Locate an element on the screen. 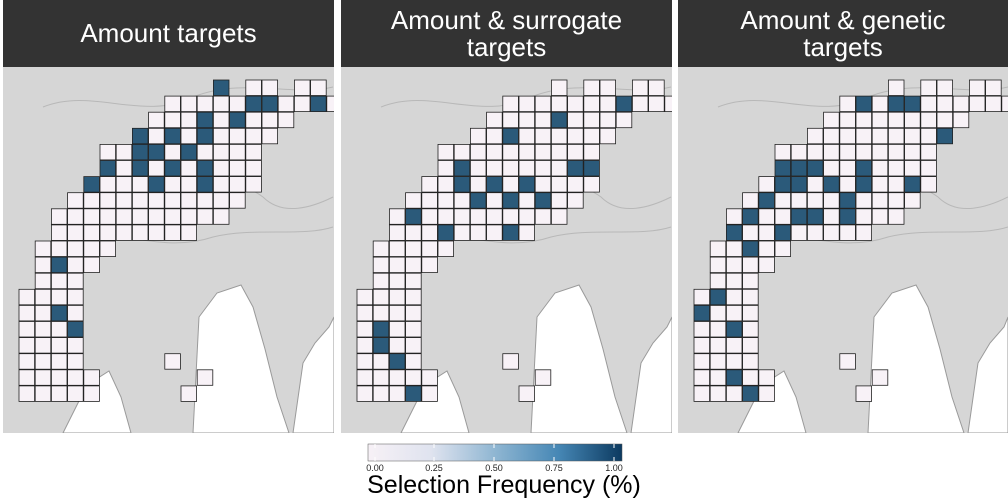  legend-tick: 0.25 is located at coordinates (434, 468).